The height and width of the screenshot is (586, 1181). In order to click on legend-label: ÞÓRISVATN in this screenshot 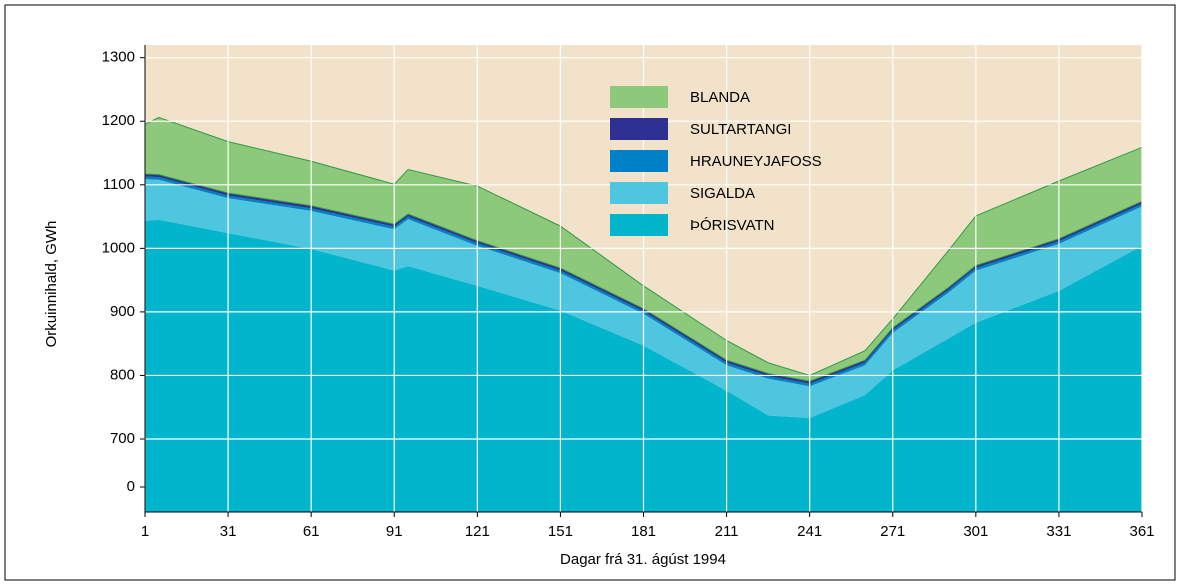, I will do `click(732, 225)`.